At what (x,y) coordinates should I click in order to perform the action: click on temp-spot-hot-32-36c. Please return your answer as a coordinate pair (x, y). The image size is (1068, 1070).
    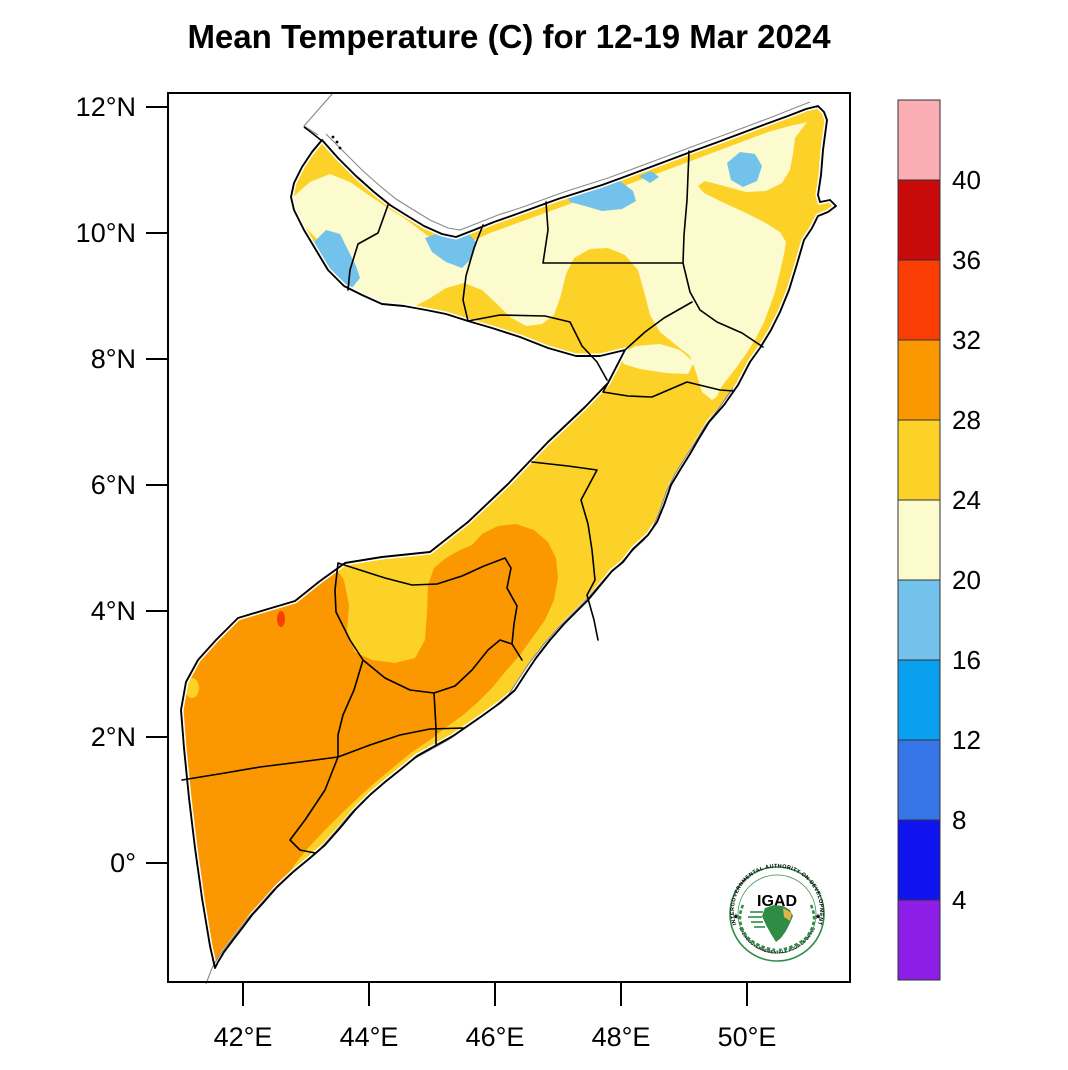
    Looking at the image, I should click on (281, 619).